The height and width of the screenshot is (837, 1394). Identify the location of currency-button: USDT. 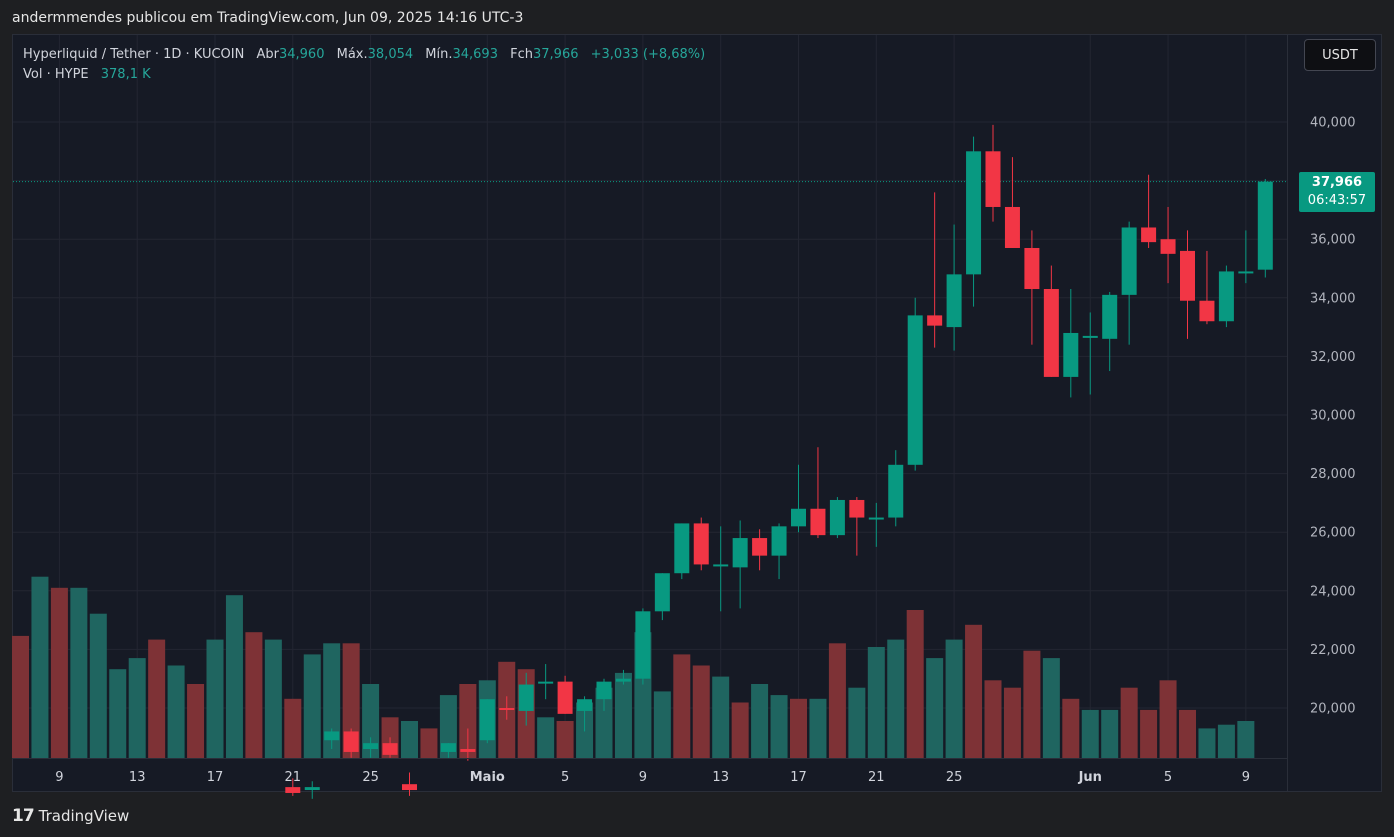
(1340, 55).